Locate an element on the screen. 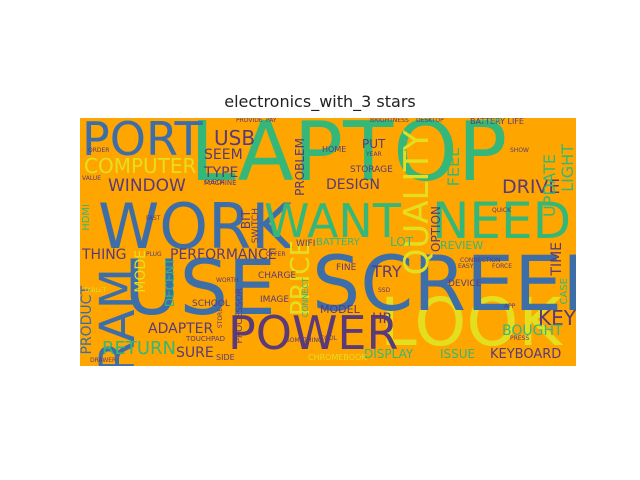 This screenshot has width=640, height=480. cloud-word: SEEM is located at coordinates (223, 155).